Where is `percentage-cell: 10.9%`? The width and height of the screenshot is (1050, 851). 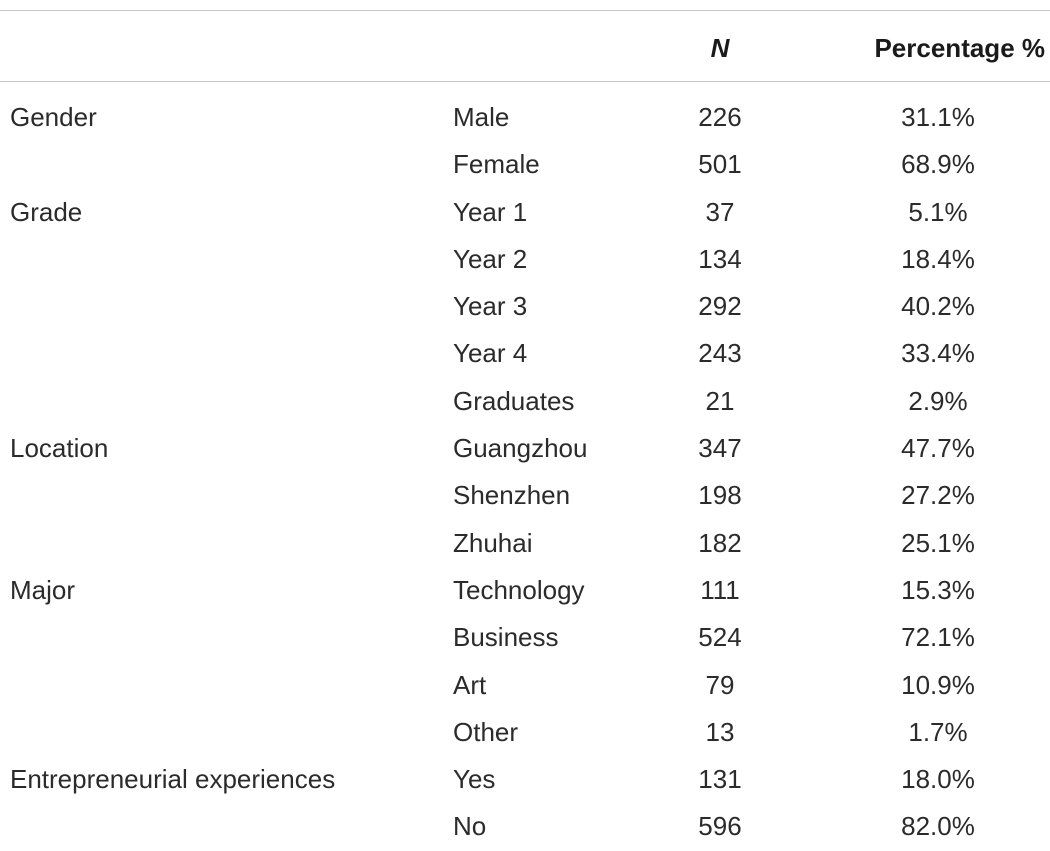
percentage-cell: 10.9% is located at coordinates (938, 684).